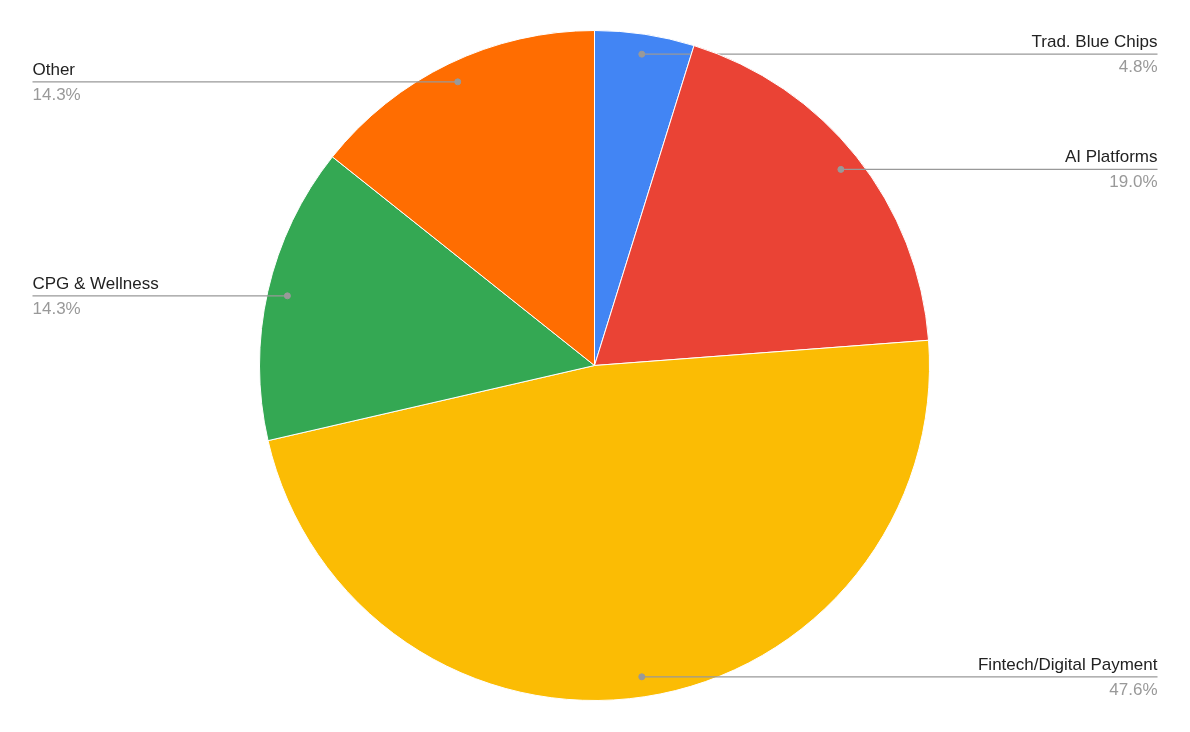  Describe the element at coordinates (1138, 67) in the screenshot. I see `data-label: 4.8%` at that location.